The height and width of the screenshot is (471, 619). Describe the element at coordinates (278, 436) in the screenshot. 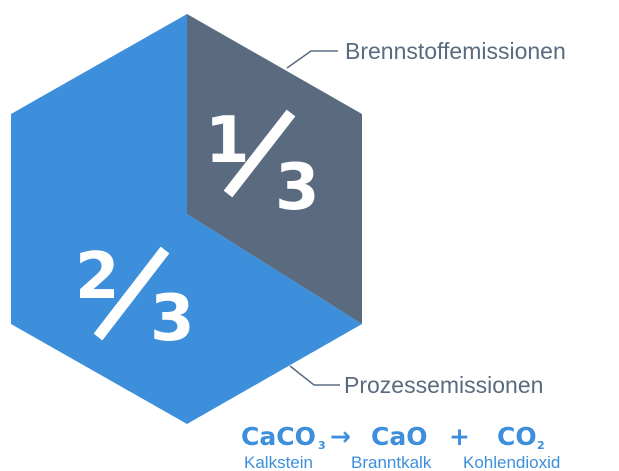

I see `limestone-formula: CaCO` at that location.